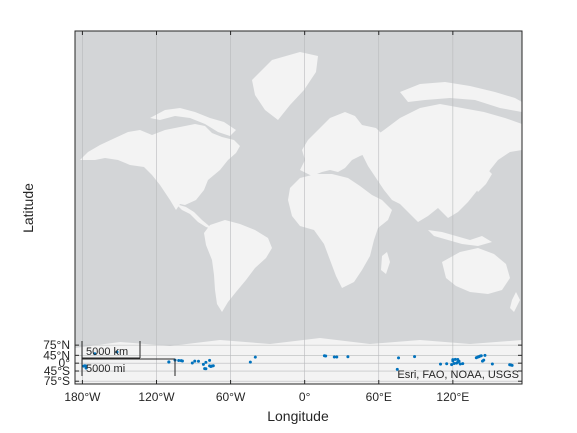 The image size is (577, 433). Describe the element at coordinates (342, 144) in the screenshot. I see `land-europe` at that location.